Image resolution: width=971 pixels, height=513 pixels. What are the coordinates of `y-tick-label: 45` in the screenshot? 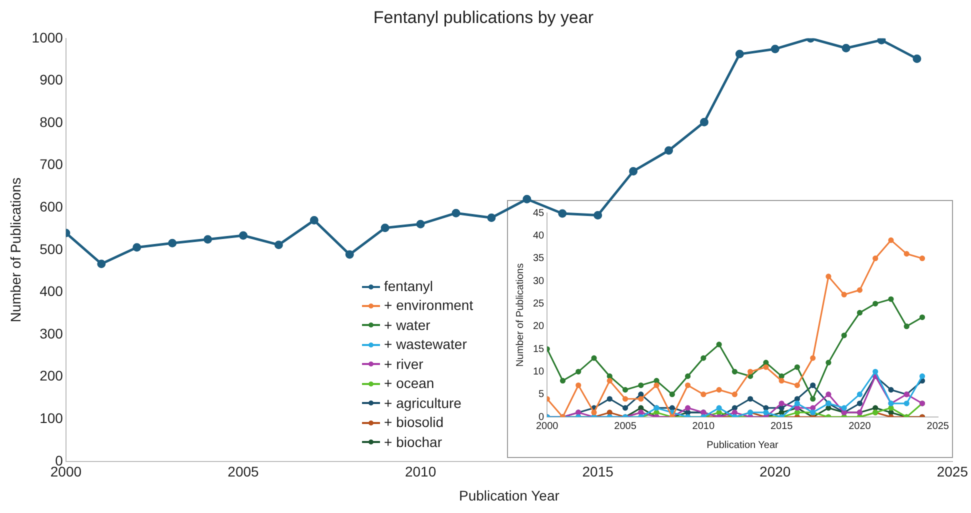 It's located at (539, 213).